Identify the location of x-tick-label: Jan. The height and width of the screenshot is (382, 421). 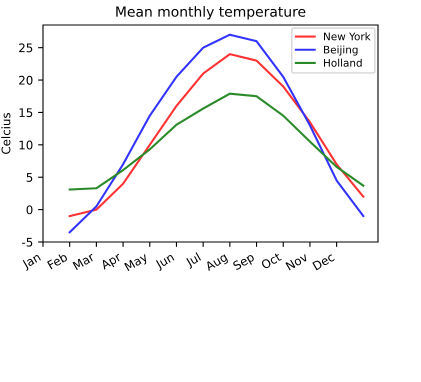
(31, 261).